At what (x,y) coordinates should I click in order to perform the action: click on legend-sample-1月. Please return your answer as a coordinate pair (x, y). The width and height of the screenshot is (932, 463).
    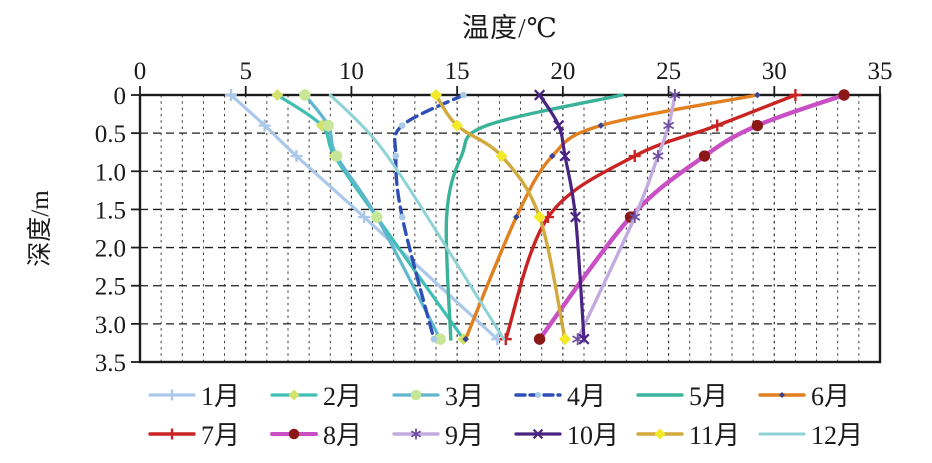
    Looking at the image, I should click on (172, 394).